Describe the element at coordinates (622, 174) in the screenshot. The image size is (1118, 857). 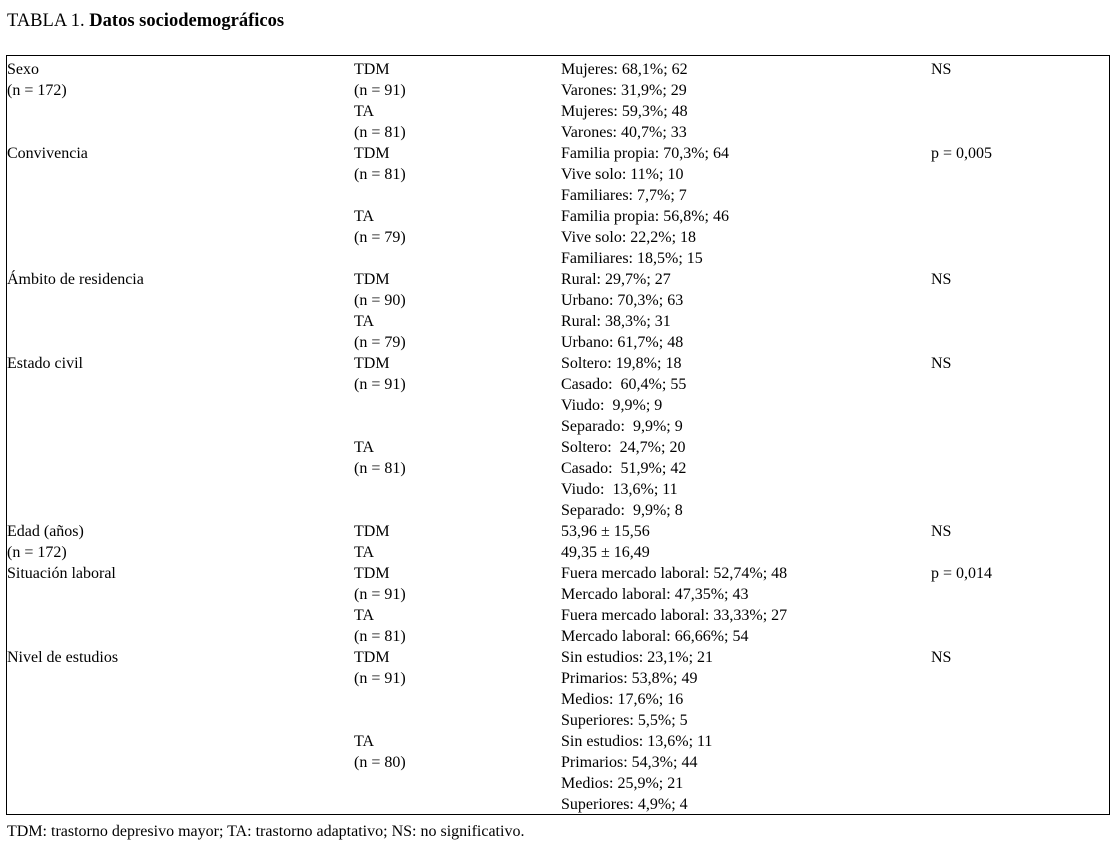
I see `cell-line: Vive solo: 11%; 10` at that location.